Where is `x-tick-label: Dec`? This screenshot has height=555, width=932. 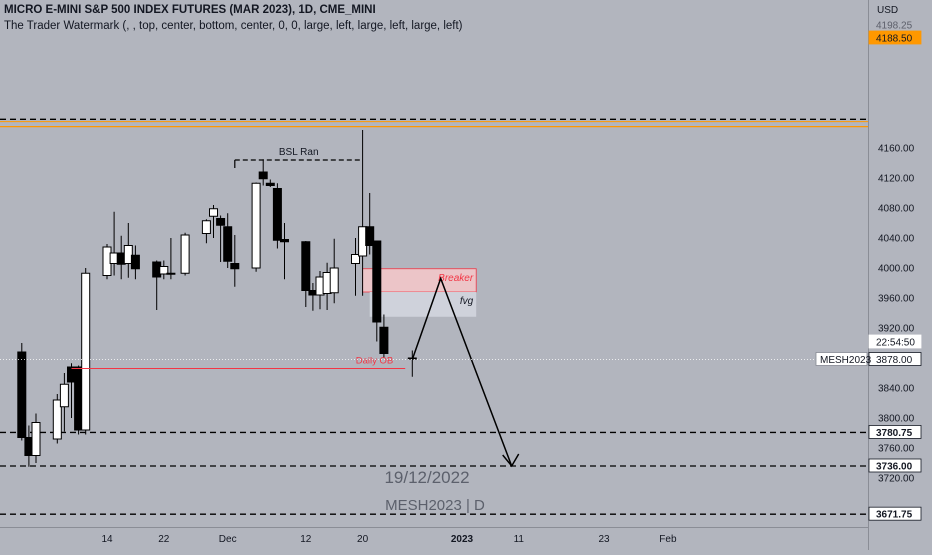 x-tick-label: Dec is located at coordinates (228, 539).